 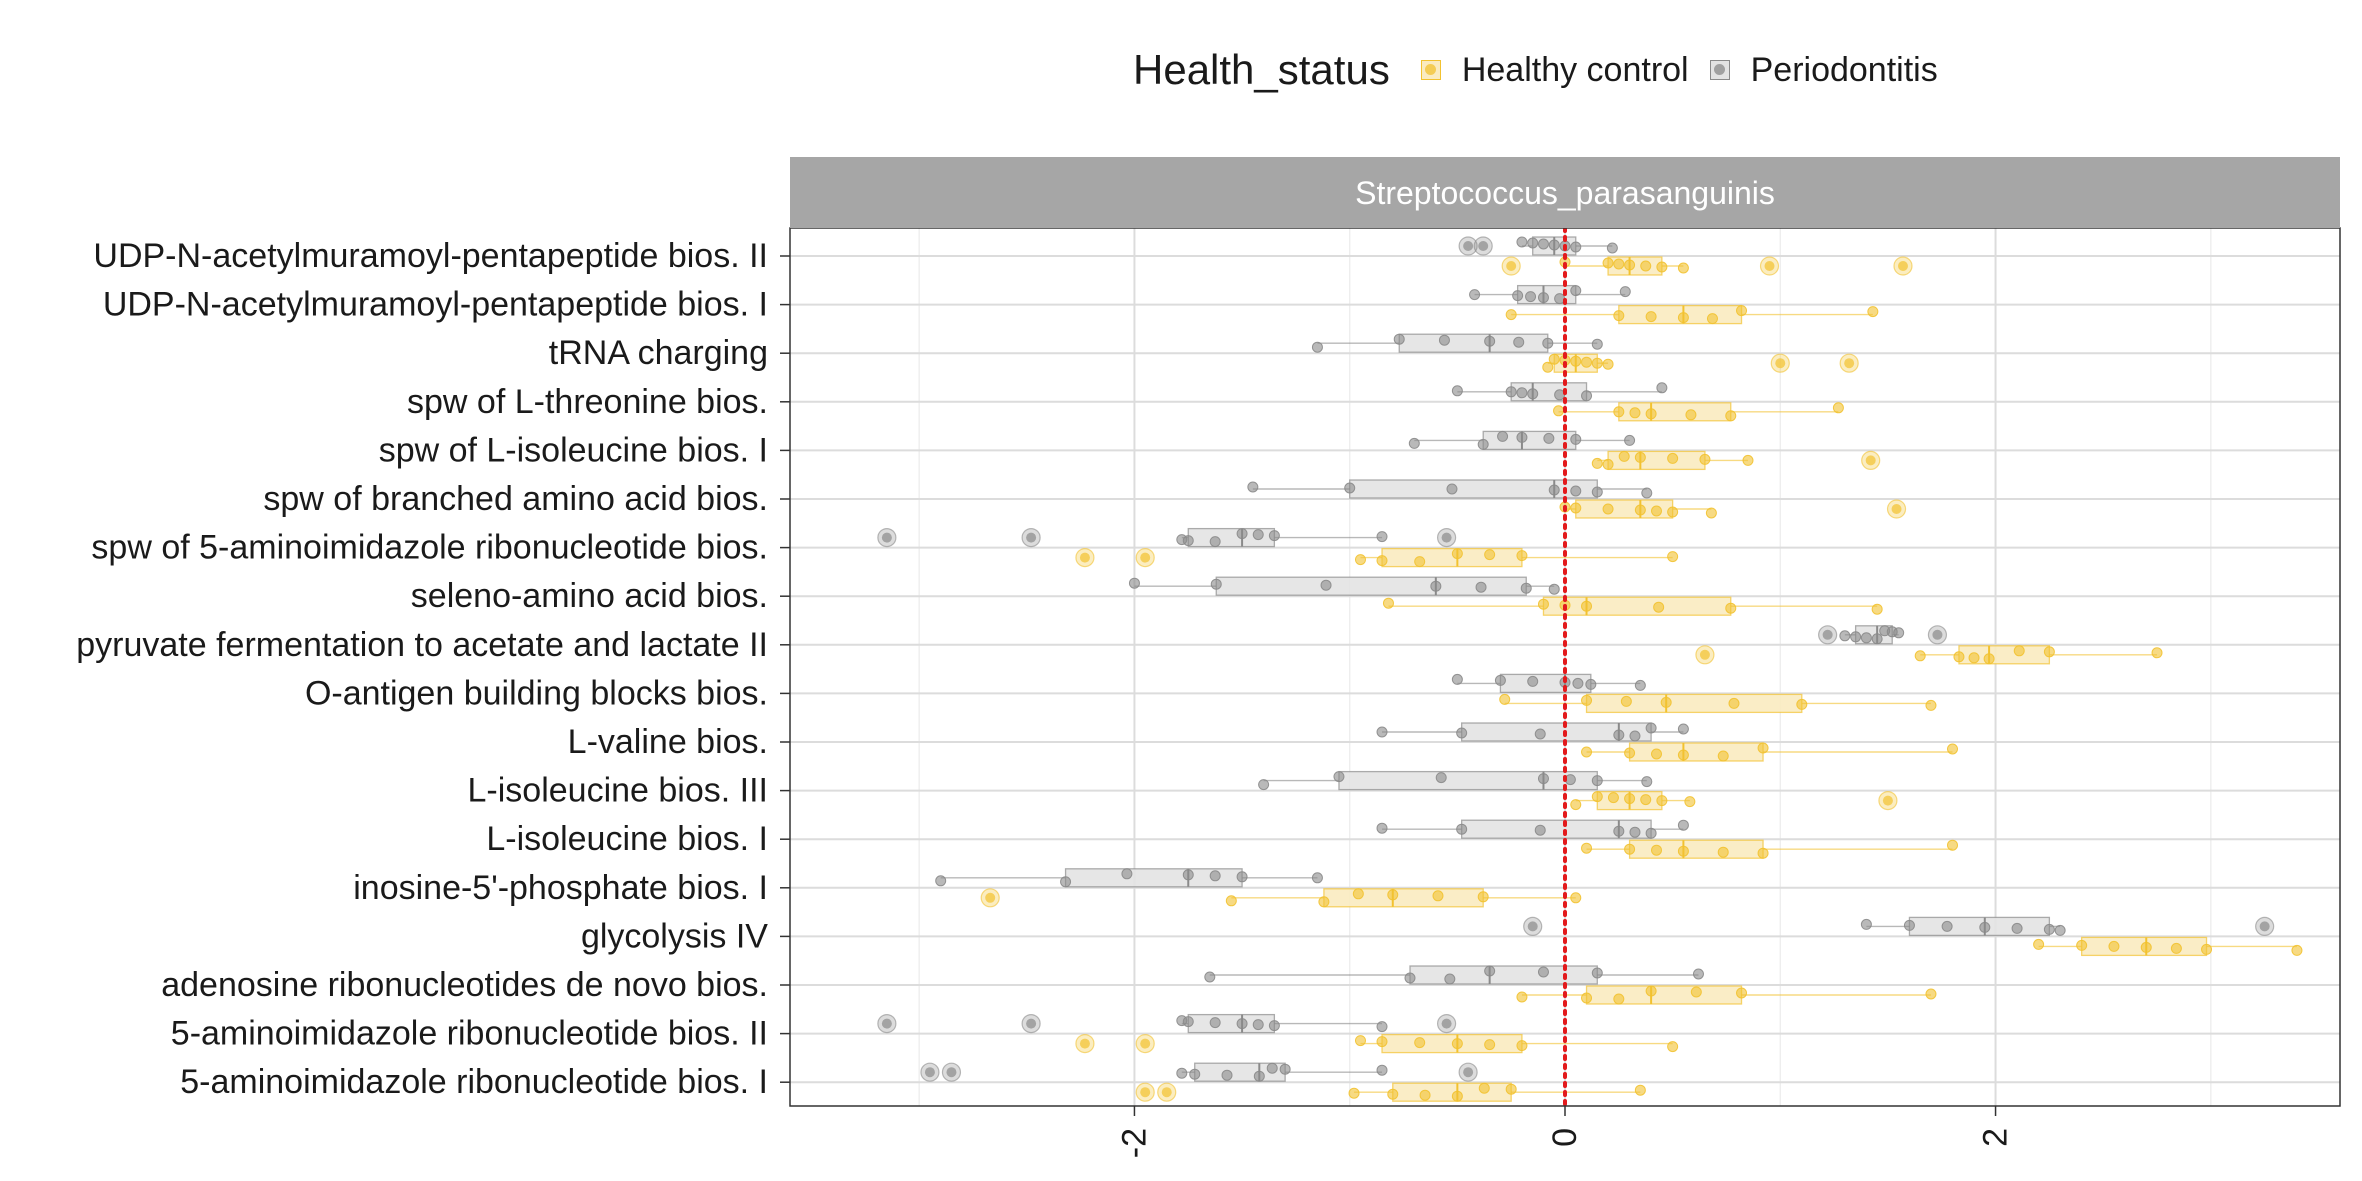 I want to click on y-tick-label: O-antigen building blocks bios., so click(x=536, y=693).